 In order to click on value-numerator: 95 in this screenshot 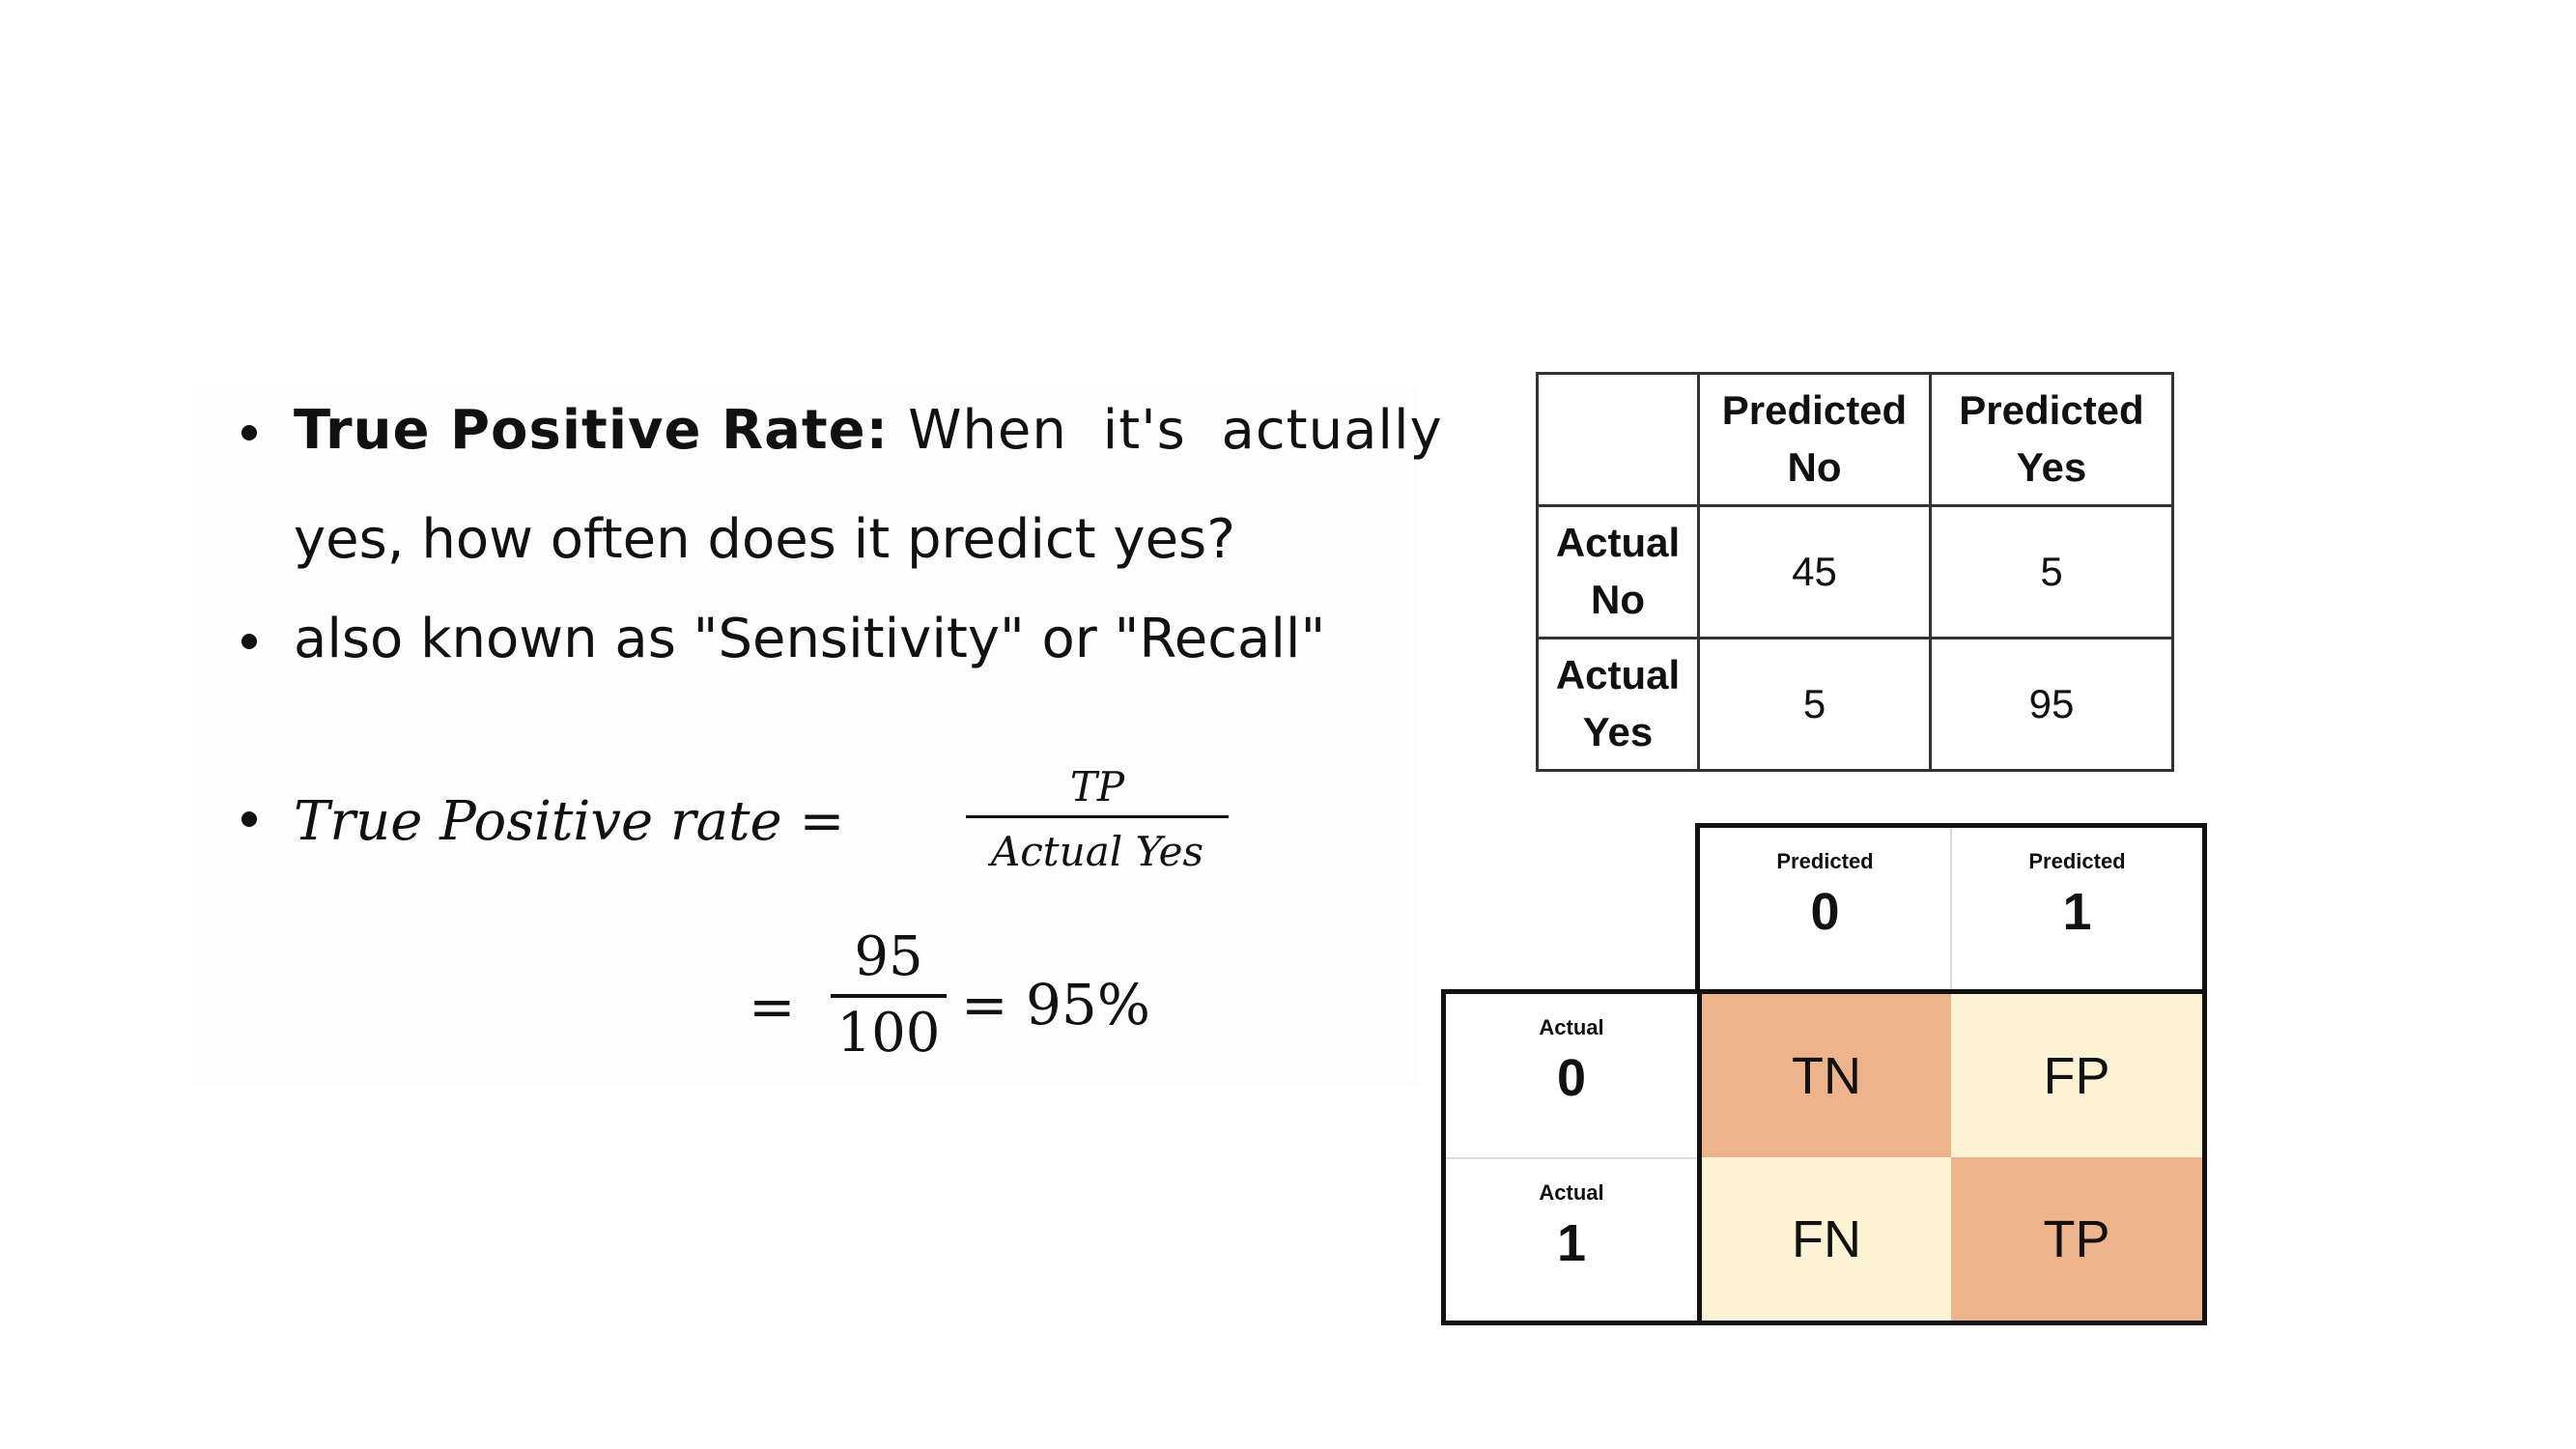, I will do `click(888, 956)`.